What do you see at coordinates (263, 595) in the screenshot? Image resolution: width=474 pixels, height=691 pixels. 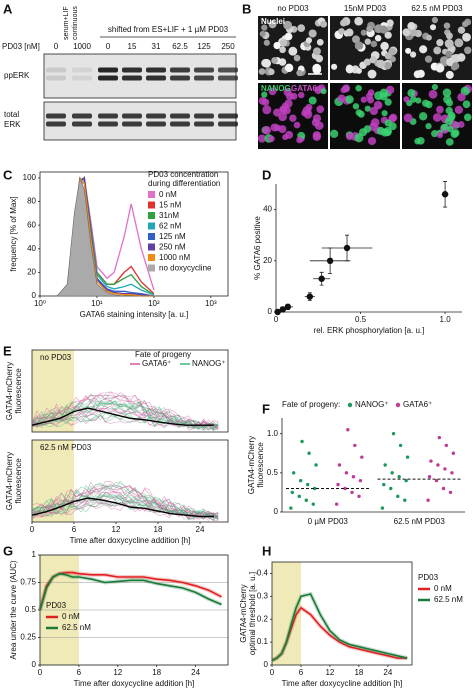 I see `y-tick-label: 0.3` at bounding box center [263, 595].